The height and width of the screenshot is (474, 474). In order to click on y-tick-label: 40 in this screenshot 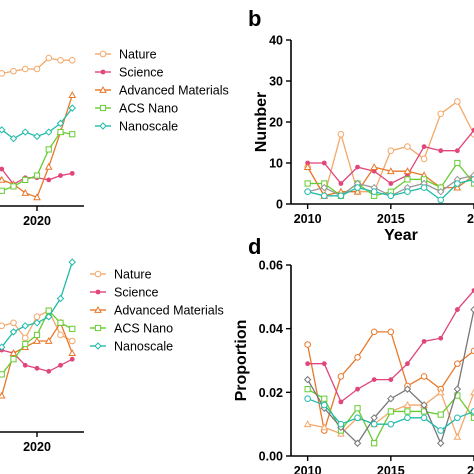, I will do `click(276, 41)`.